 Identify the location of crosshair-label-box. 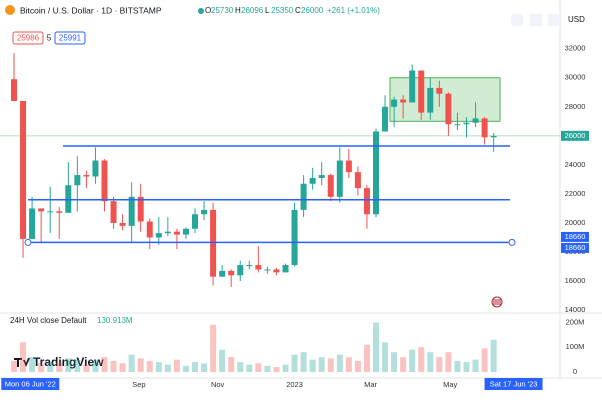
(513, 384).